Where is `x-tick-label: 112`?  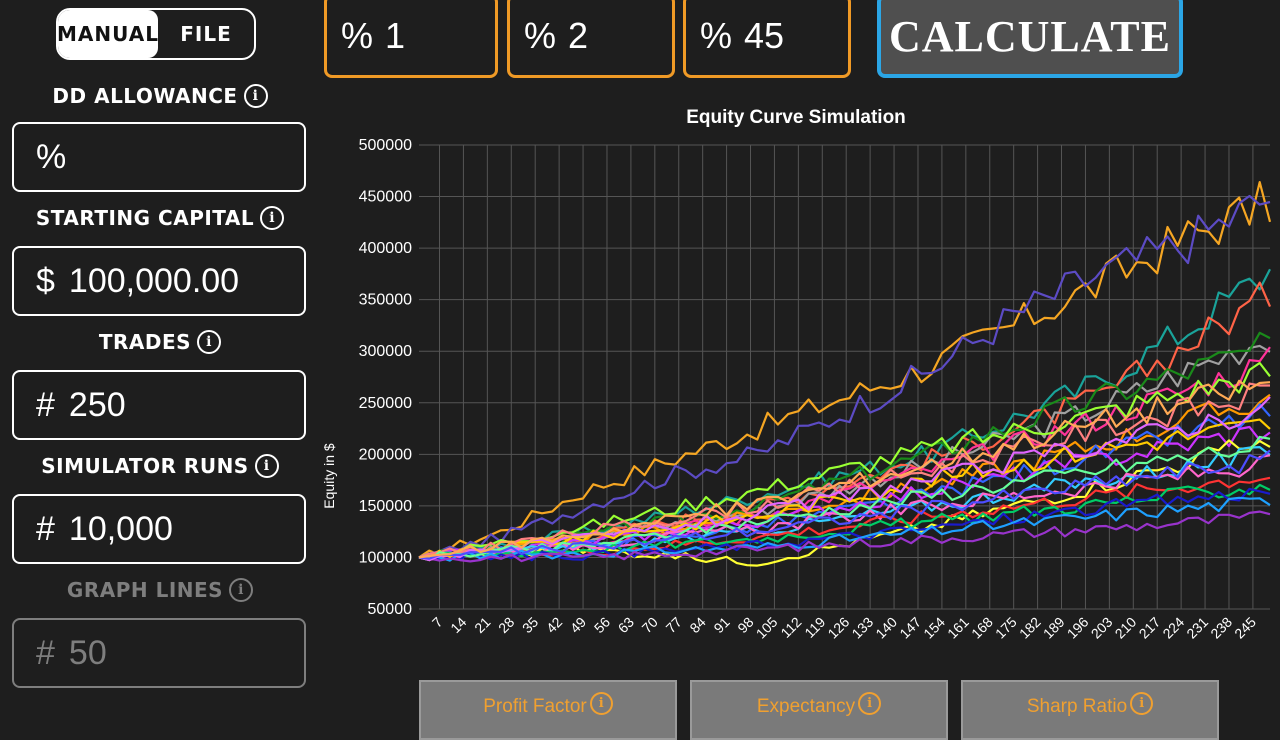 x-tick-label: 112 is located at coordinates (790, 627).